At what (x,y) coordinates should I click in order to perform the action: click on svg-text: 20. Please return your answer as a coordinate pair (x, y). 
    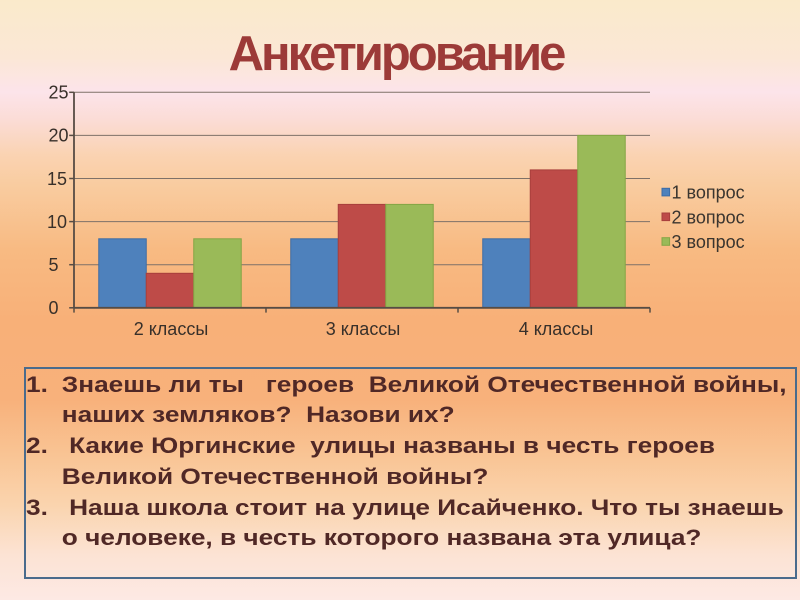
    Looking at the image, I should click on (59, 136).